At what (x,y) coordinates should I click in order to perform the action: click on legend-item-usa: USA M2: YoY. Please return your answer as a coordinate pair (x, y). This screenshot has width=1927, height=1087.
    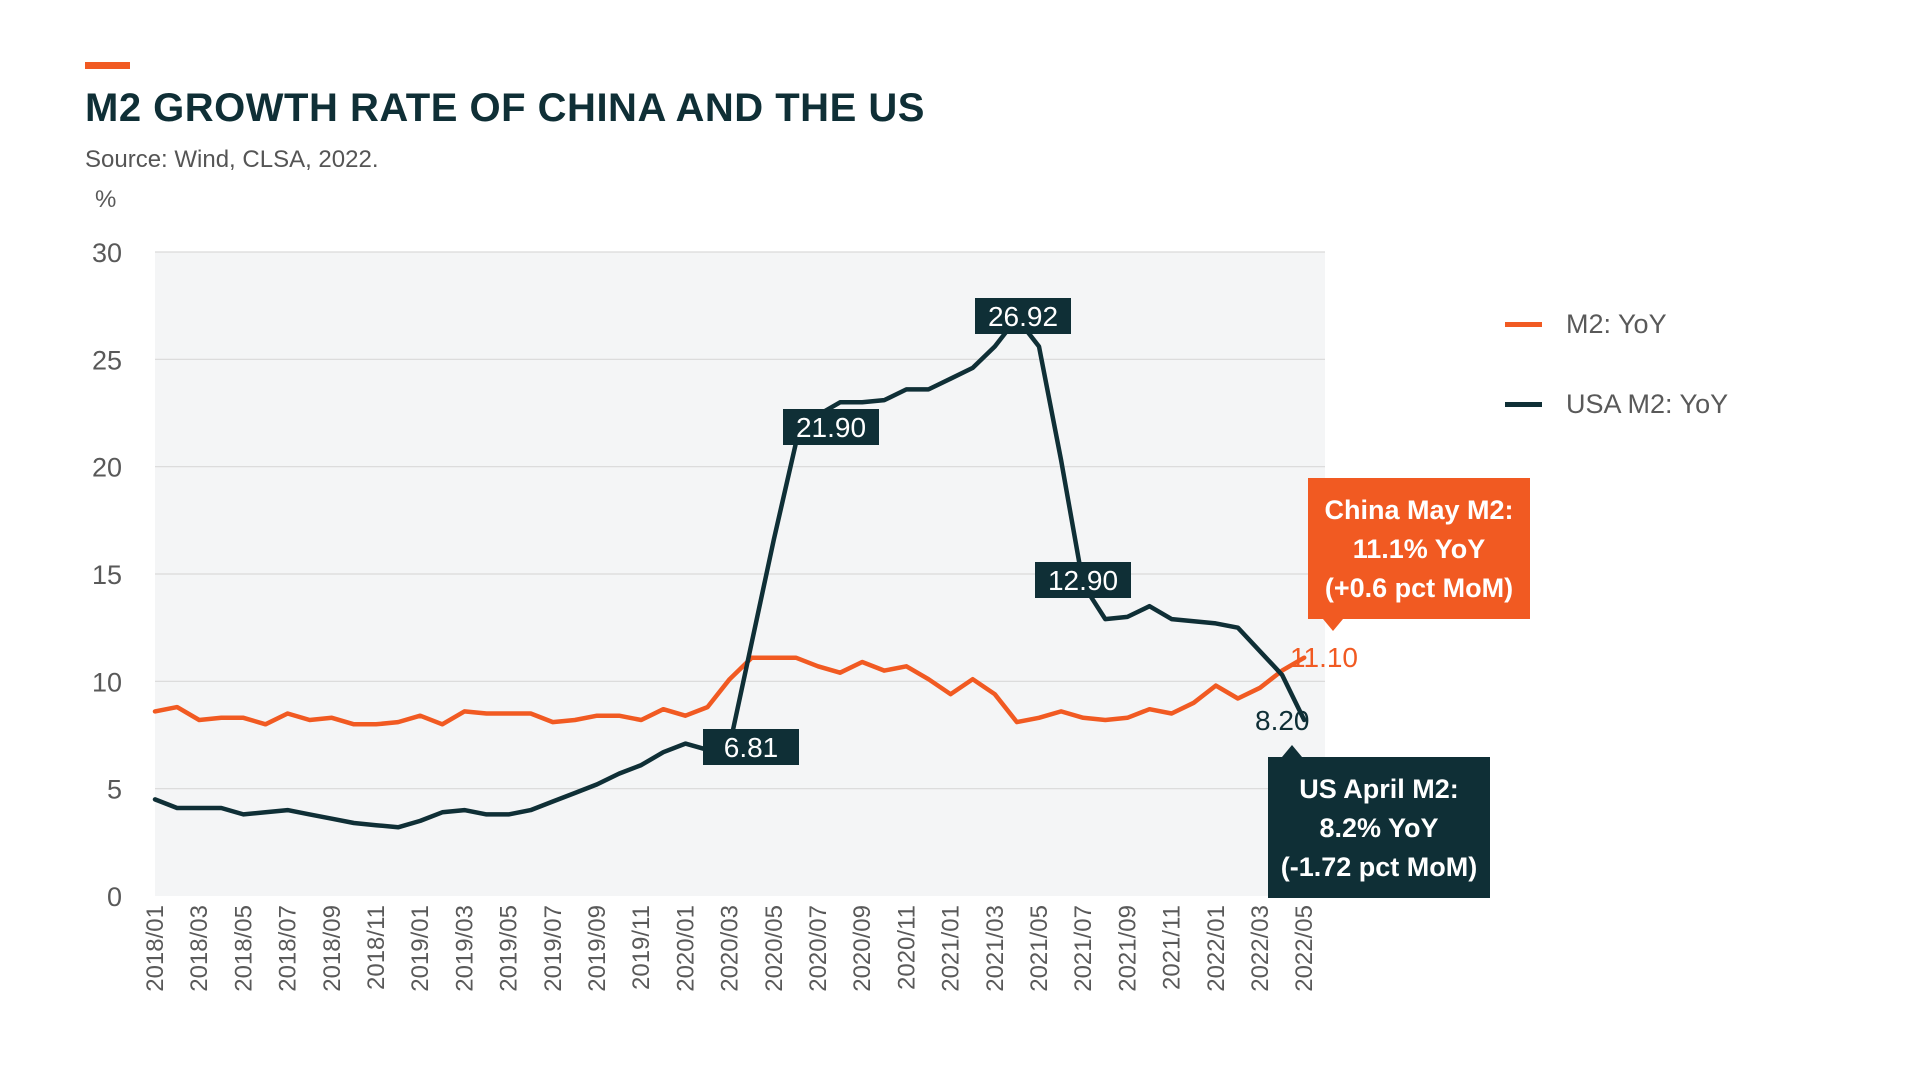
    Looking at the image, I should click on (1616, 404).